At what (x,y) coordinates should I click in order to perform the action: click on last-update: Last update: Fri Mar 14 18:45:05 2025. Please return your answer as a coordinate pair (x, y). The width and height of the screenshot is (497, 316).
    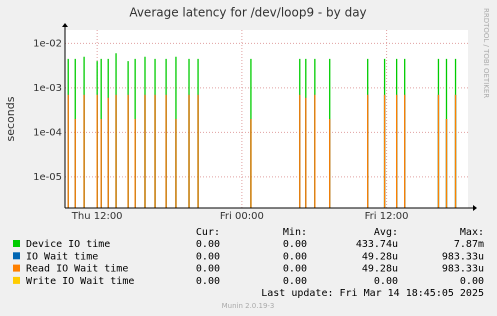
    Looking at the image, I should click on (372, 293).